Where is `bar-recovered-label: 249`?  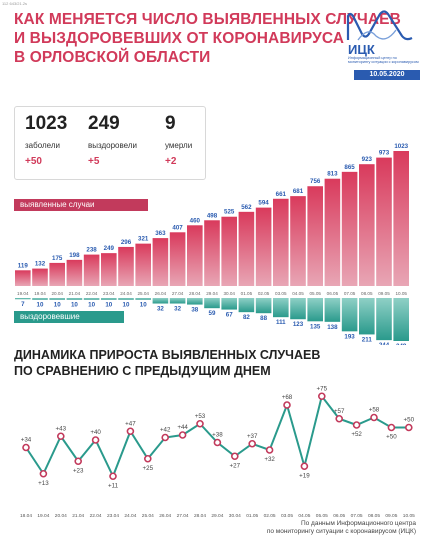 bar-recovered-label: 249 is located at coordinates (401, 344).